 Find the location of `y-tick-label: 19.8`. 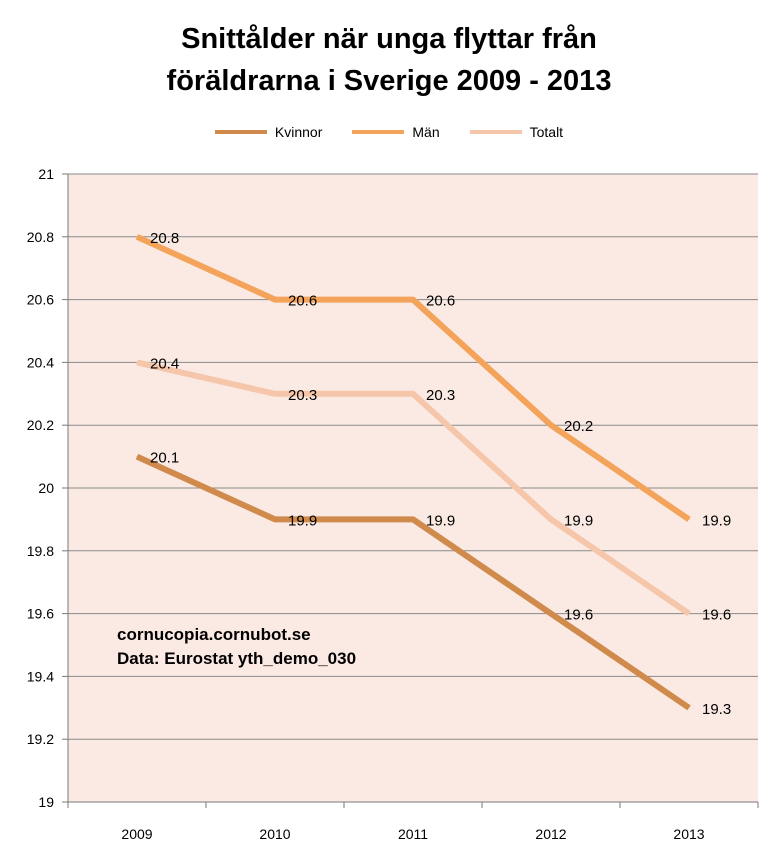

y-tick-label: 19.8 is located at coordinates (40, 551).